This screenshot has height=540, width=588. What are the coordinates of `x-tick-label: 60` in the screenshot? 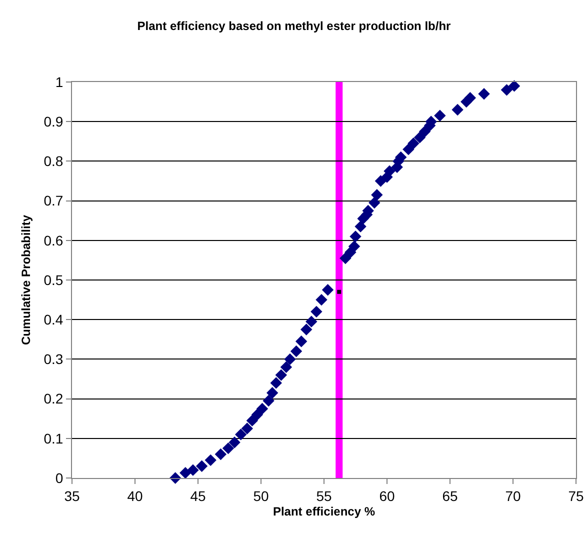 It's located at (387, 496).